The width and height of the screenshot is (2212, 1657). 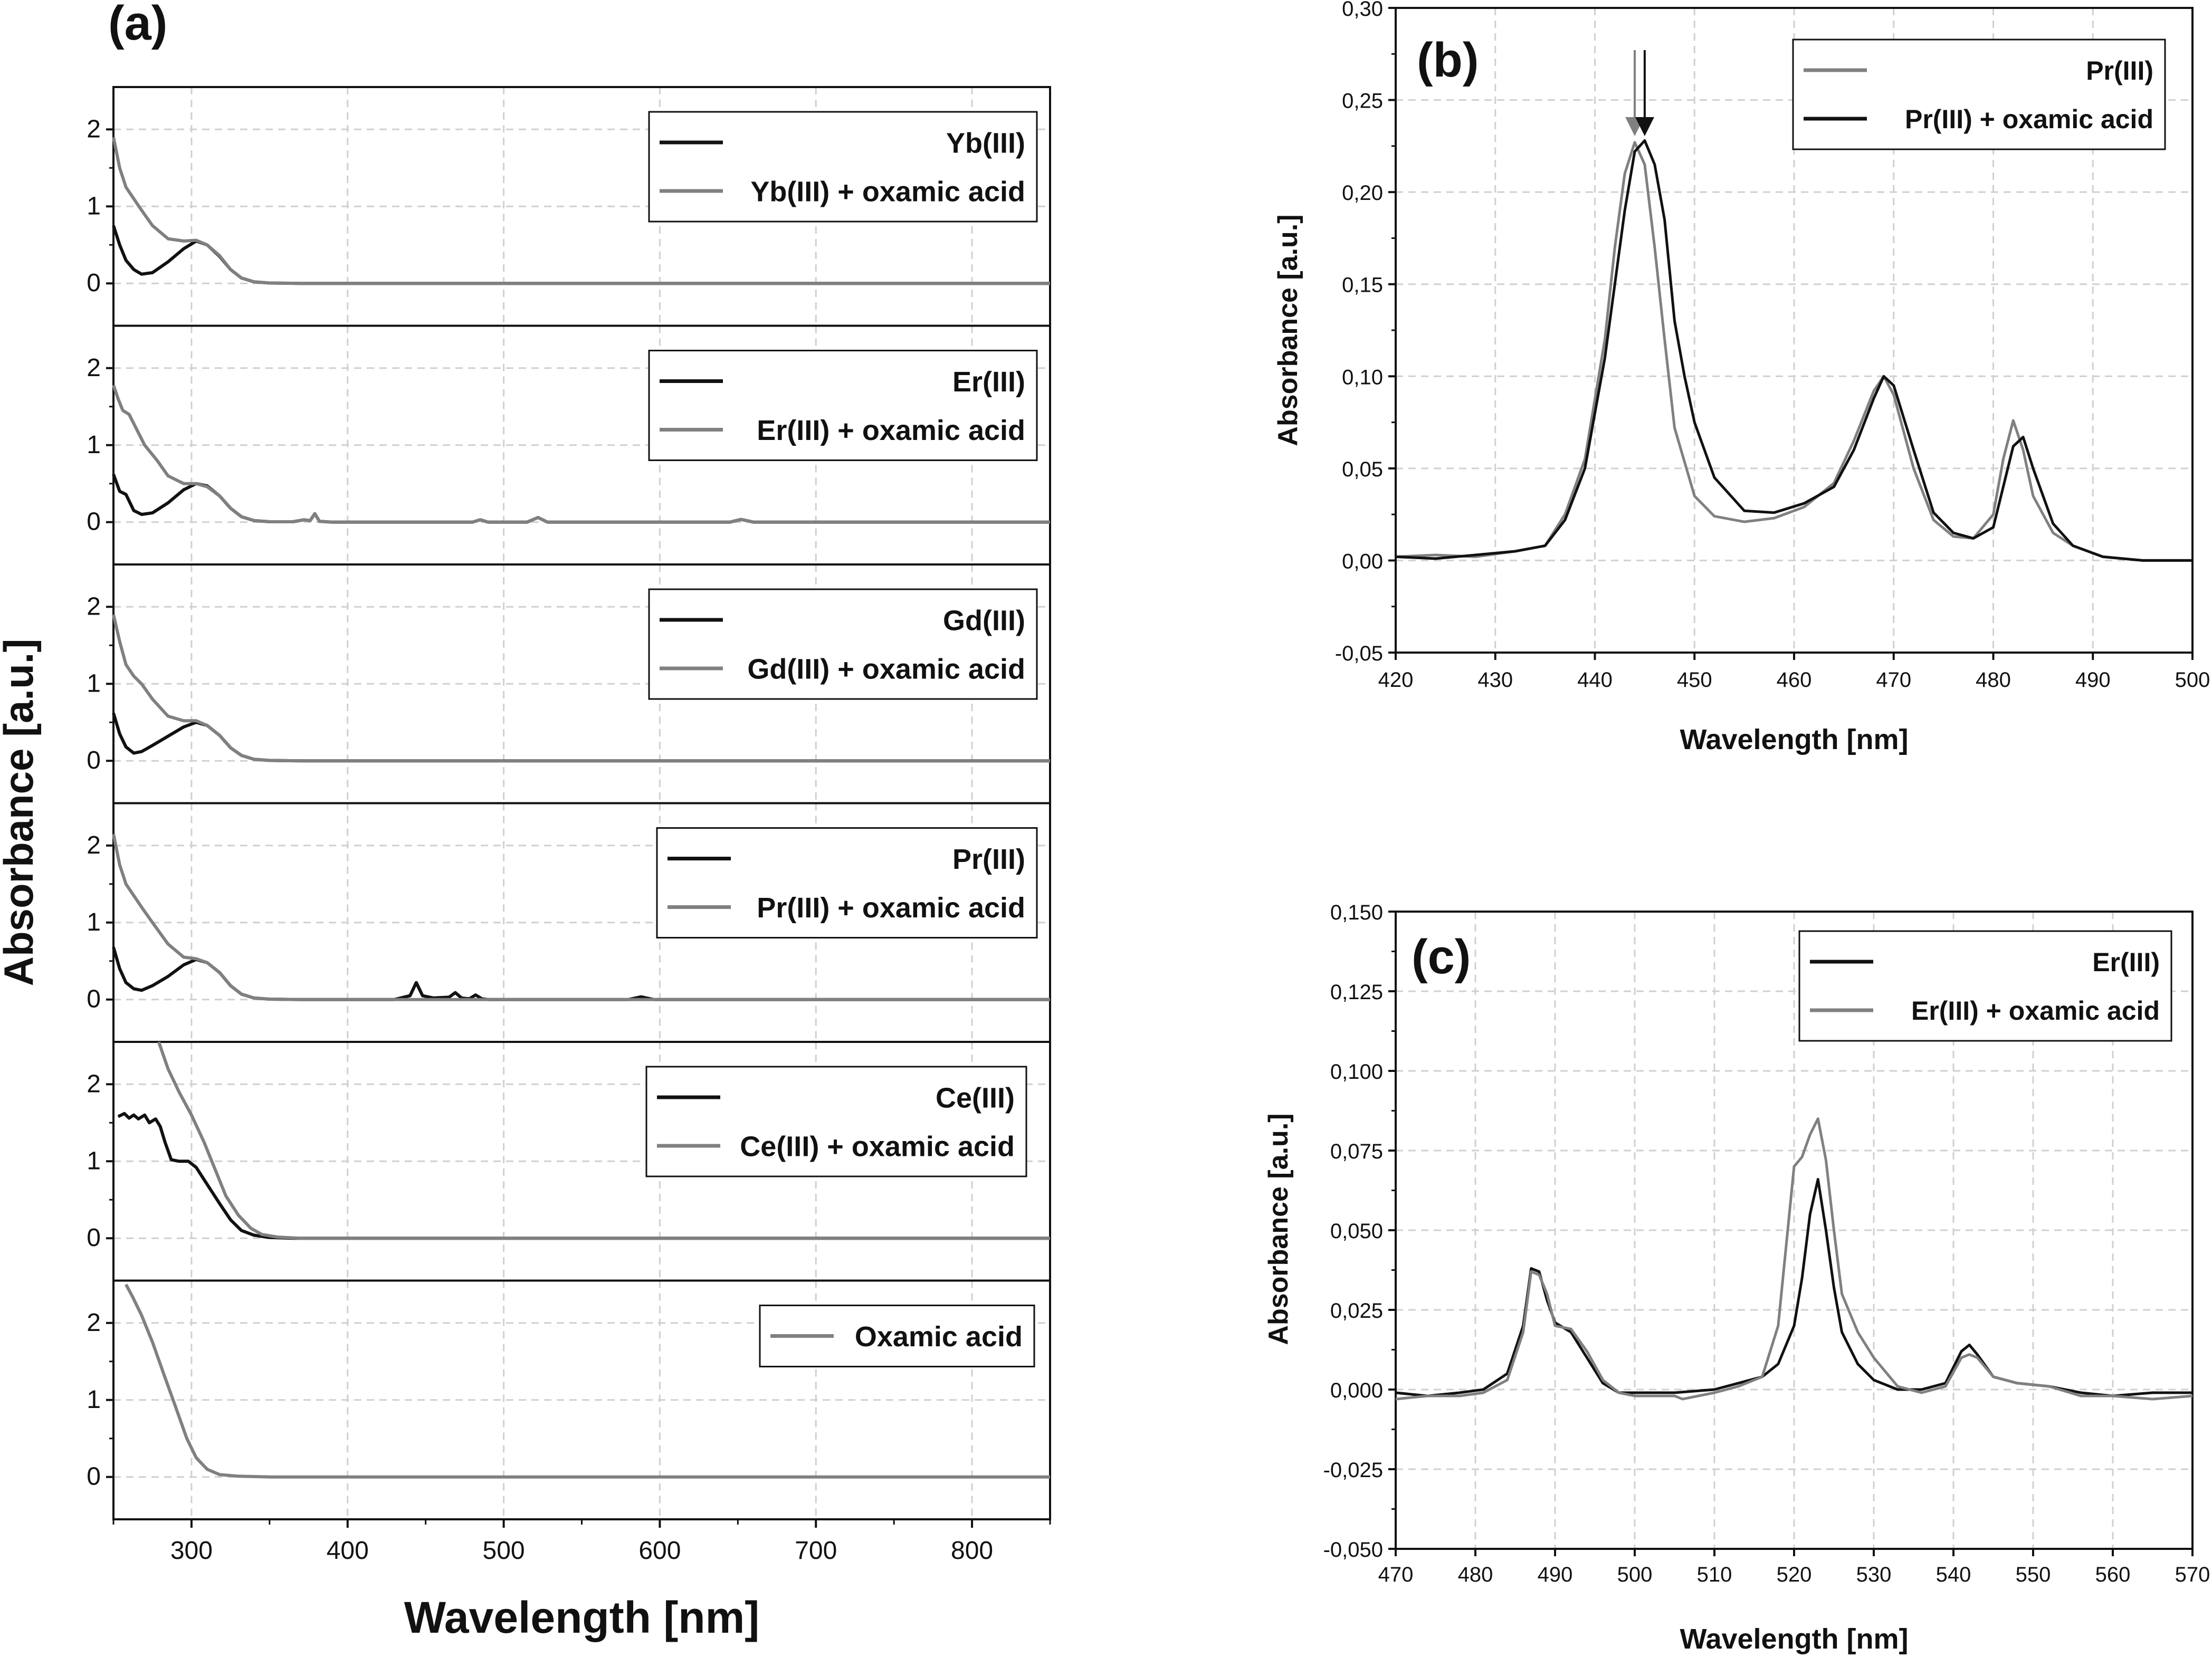 I want to click on y-tick-label: -0,05, so click(x=1359, y=654).